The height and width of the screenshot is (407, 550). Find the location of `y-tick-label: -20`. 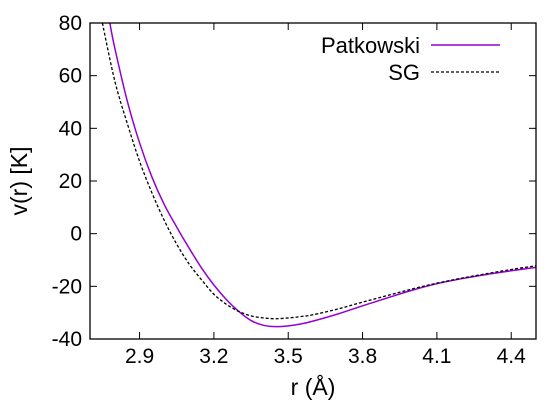

y-tick-label: -20 is located at coordinates (67, 286).